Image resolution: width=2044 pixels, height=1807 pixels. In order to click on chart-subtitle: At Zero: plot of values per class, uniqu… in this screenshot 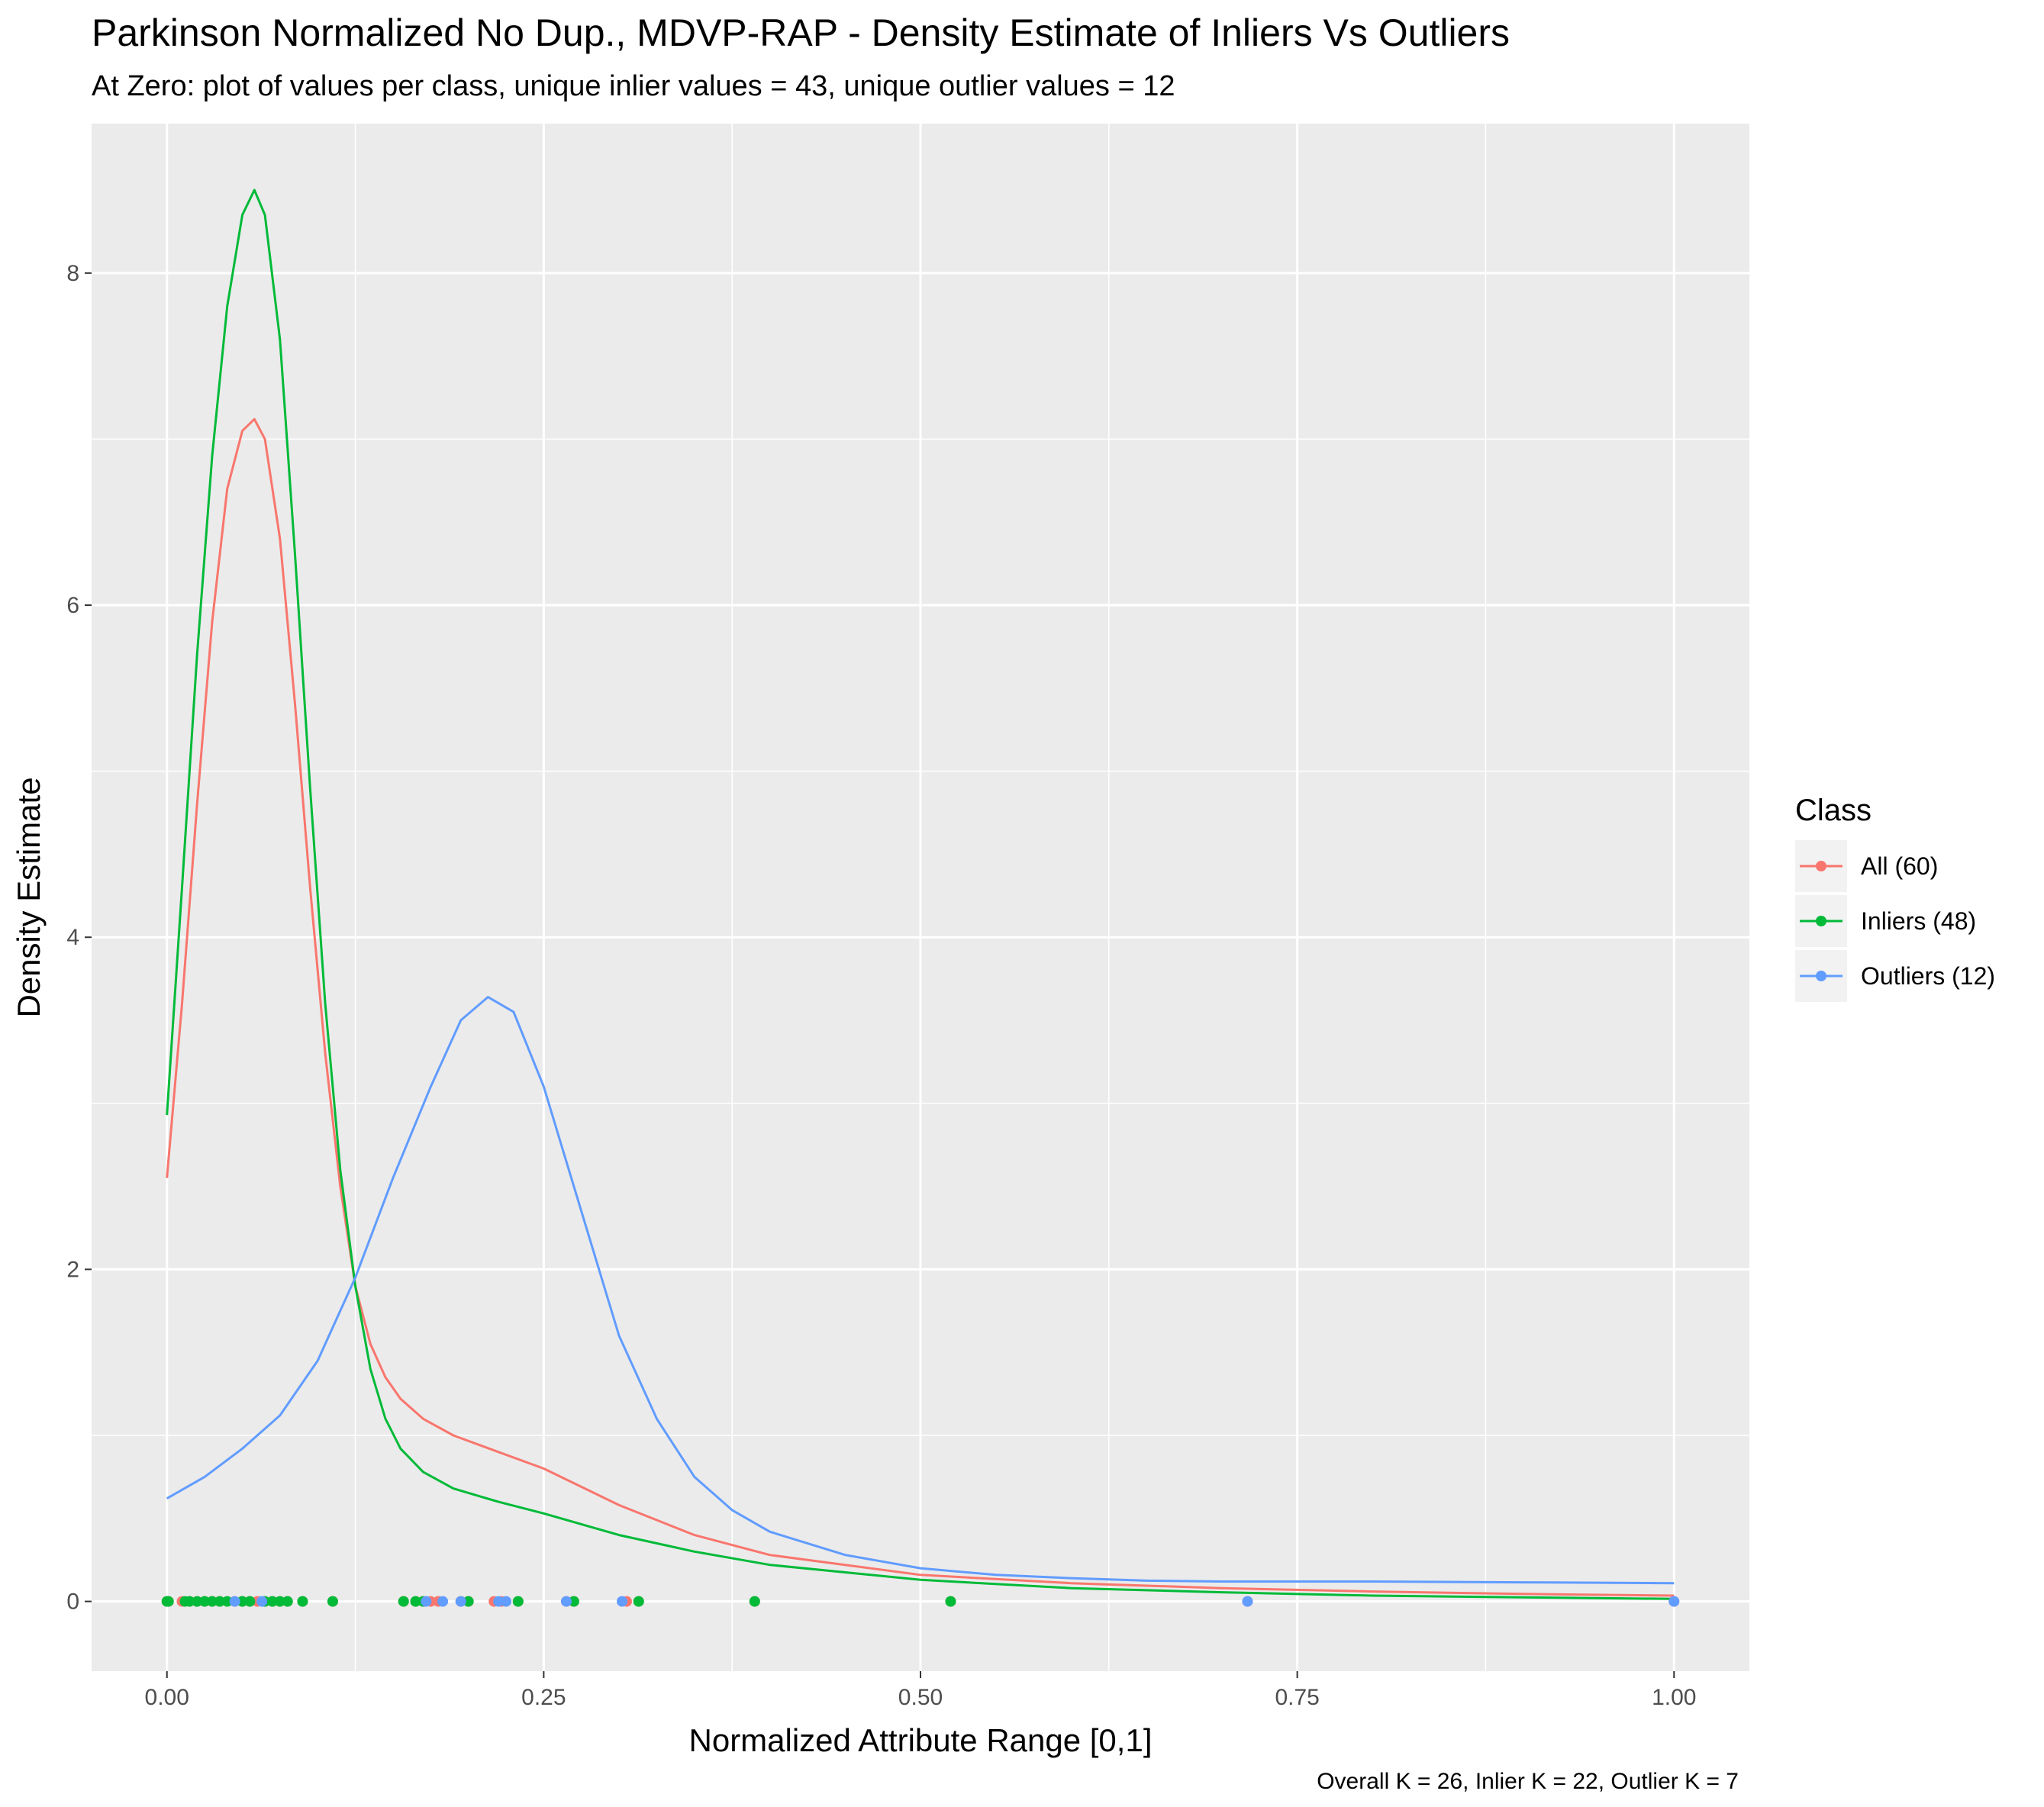, I will do `click(633, 86)`.